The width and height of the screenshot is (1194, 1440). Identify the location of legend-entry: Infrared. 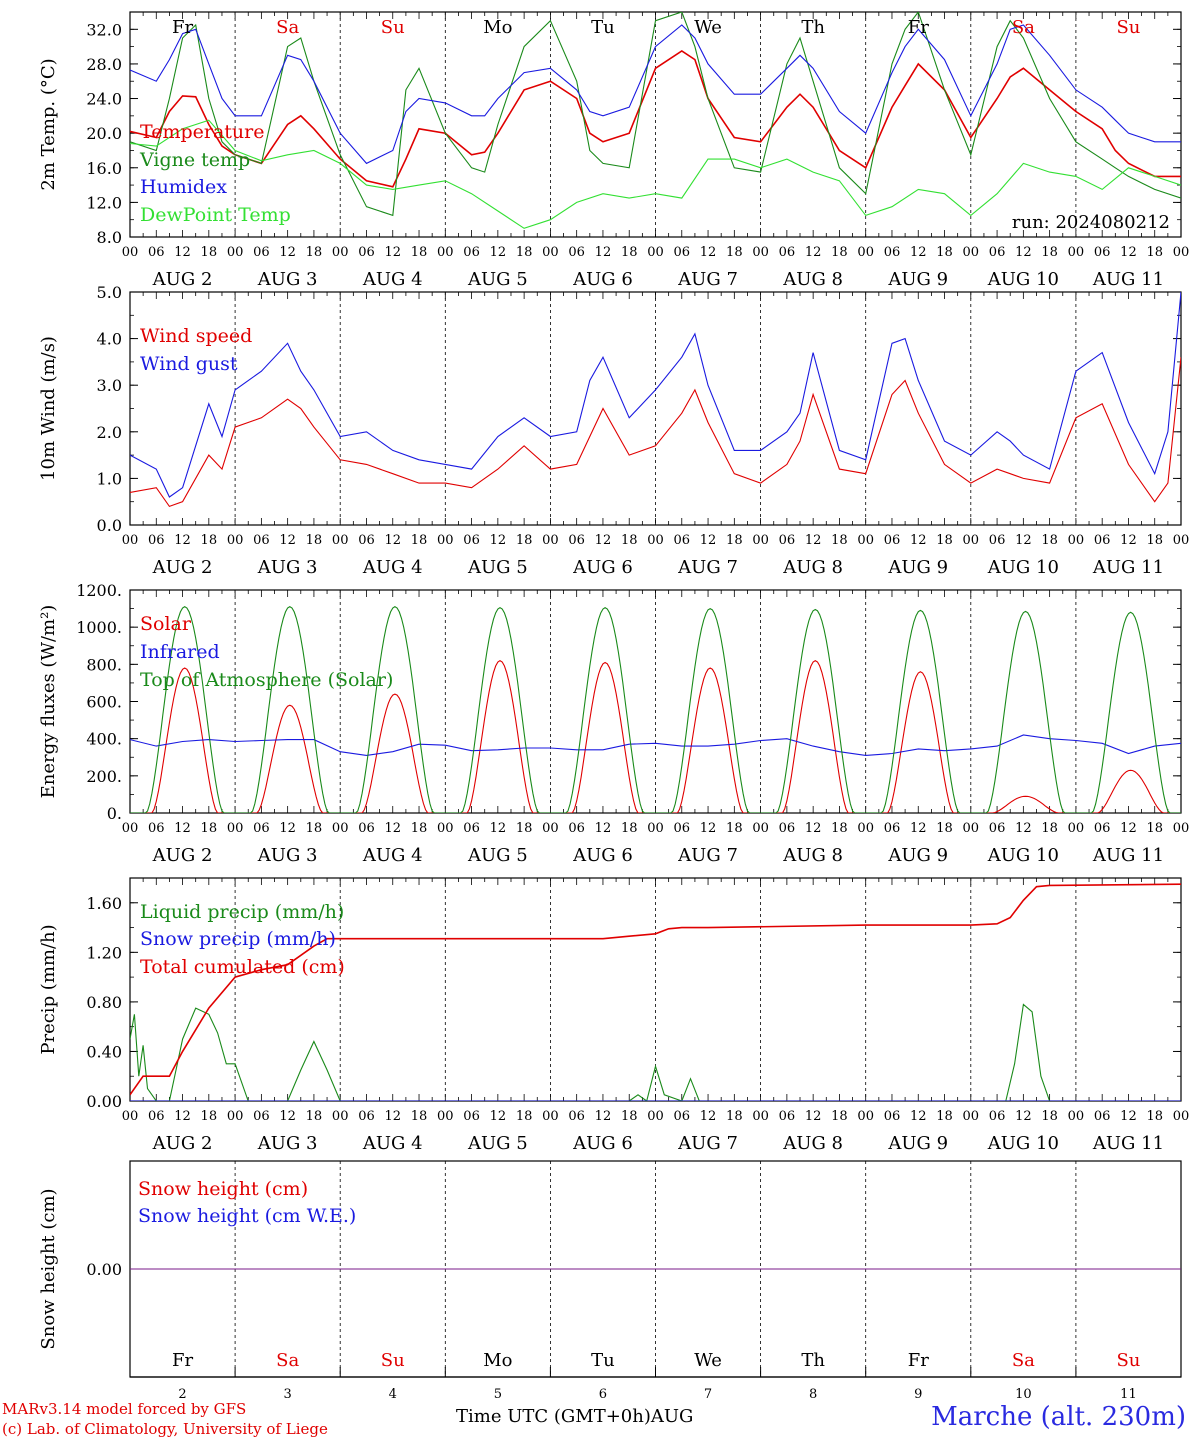
(180, 652).